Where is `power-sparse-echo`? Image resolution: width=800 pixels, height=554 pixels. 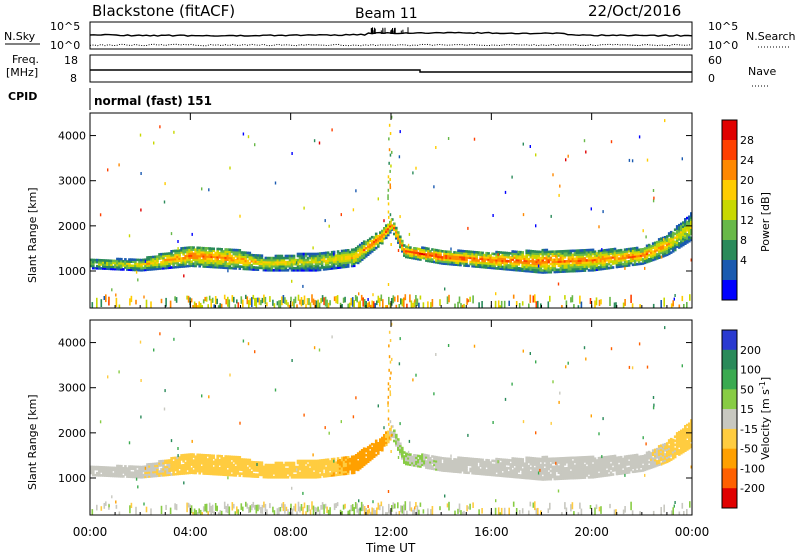
power-sparse-echo is located at coordinates (629, 160).